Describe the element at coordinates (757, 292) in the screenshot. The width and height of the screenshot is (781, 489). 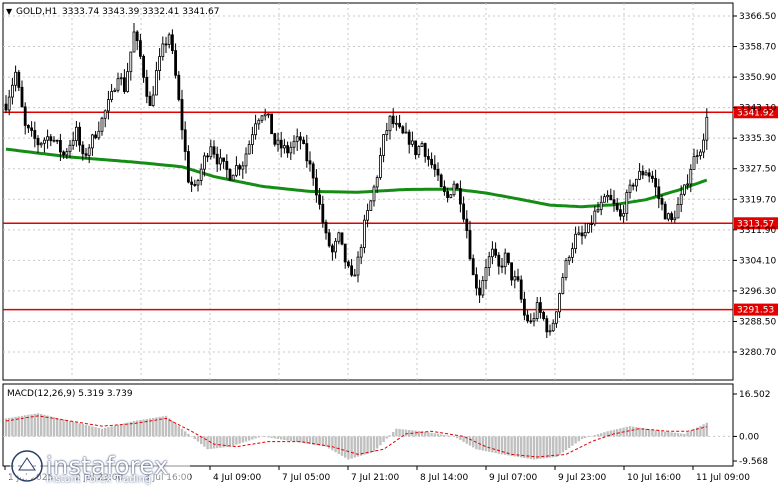
I see `price-tick-label: 3296.30` at that location.